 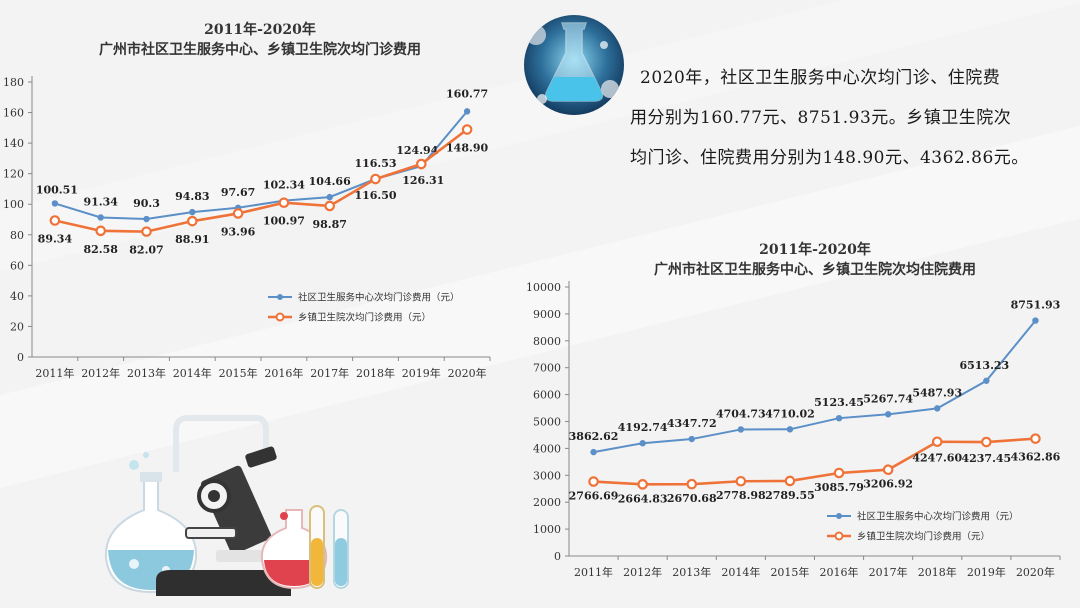 What do you see at coordinates (330, 181) in the screenshot?
I see `data-label: 104.66` at bounding box center [330, 181].